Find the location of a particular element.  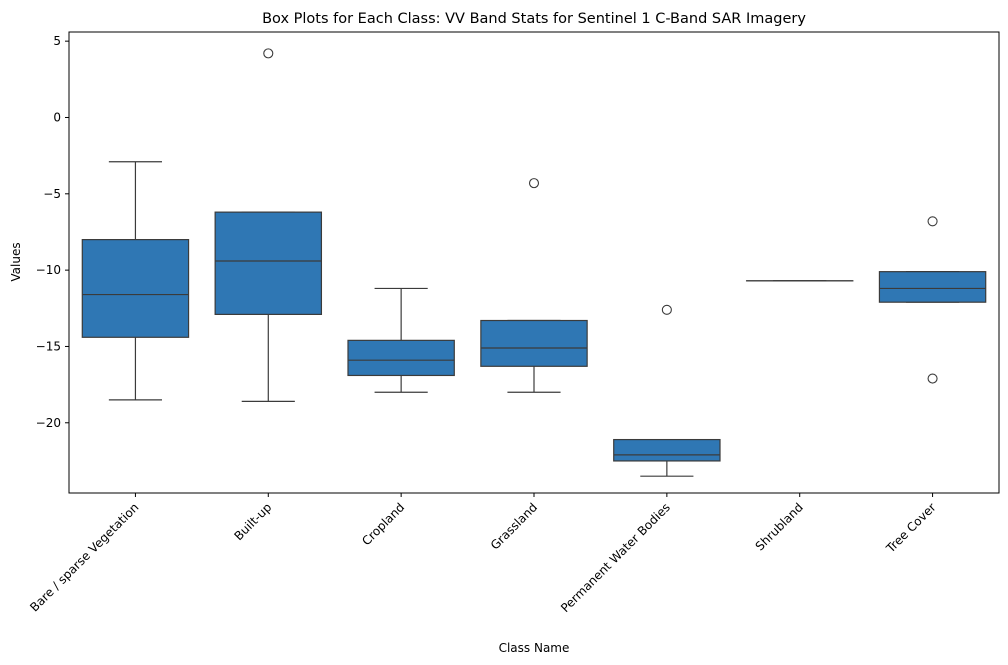

y-tick-label: −20 is located at coordinates (48, 423).